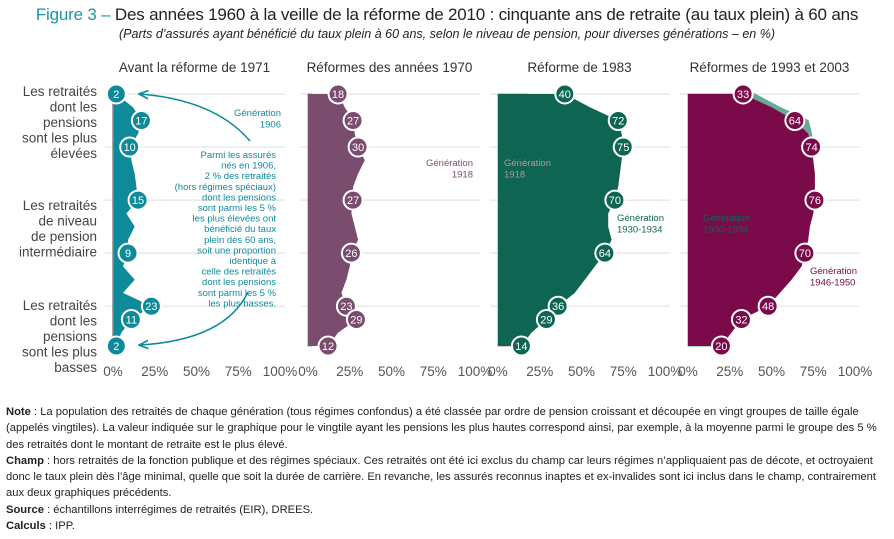 The image size is (894, 539). What do you see at coordinates (358, 148) in the screenshot?
I see `data-label: 30` at bounding box center [358, 148].